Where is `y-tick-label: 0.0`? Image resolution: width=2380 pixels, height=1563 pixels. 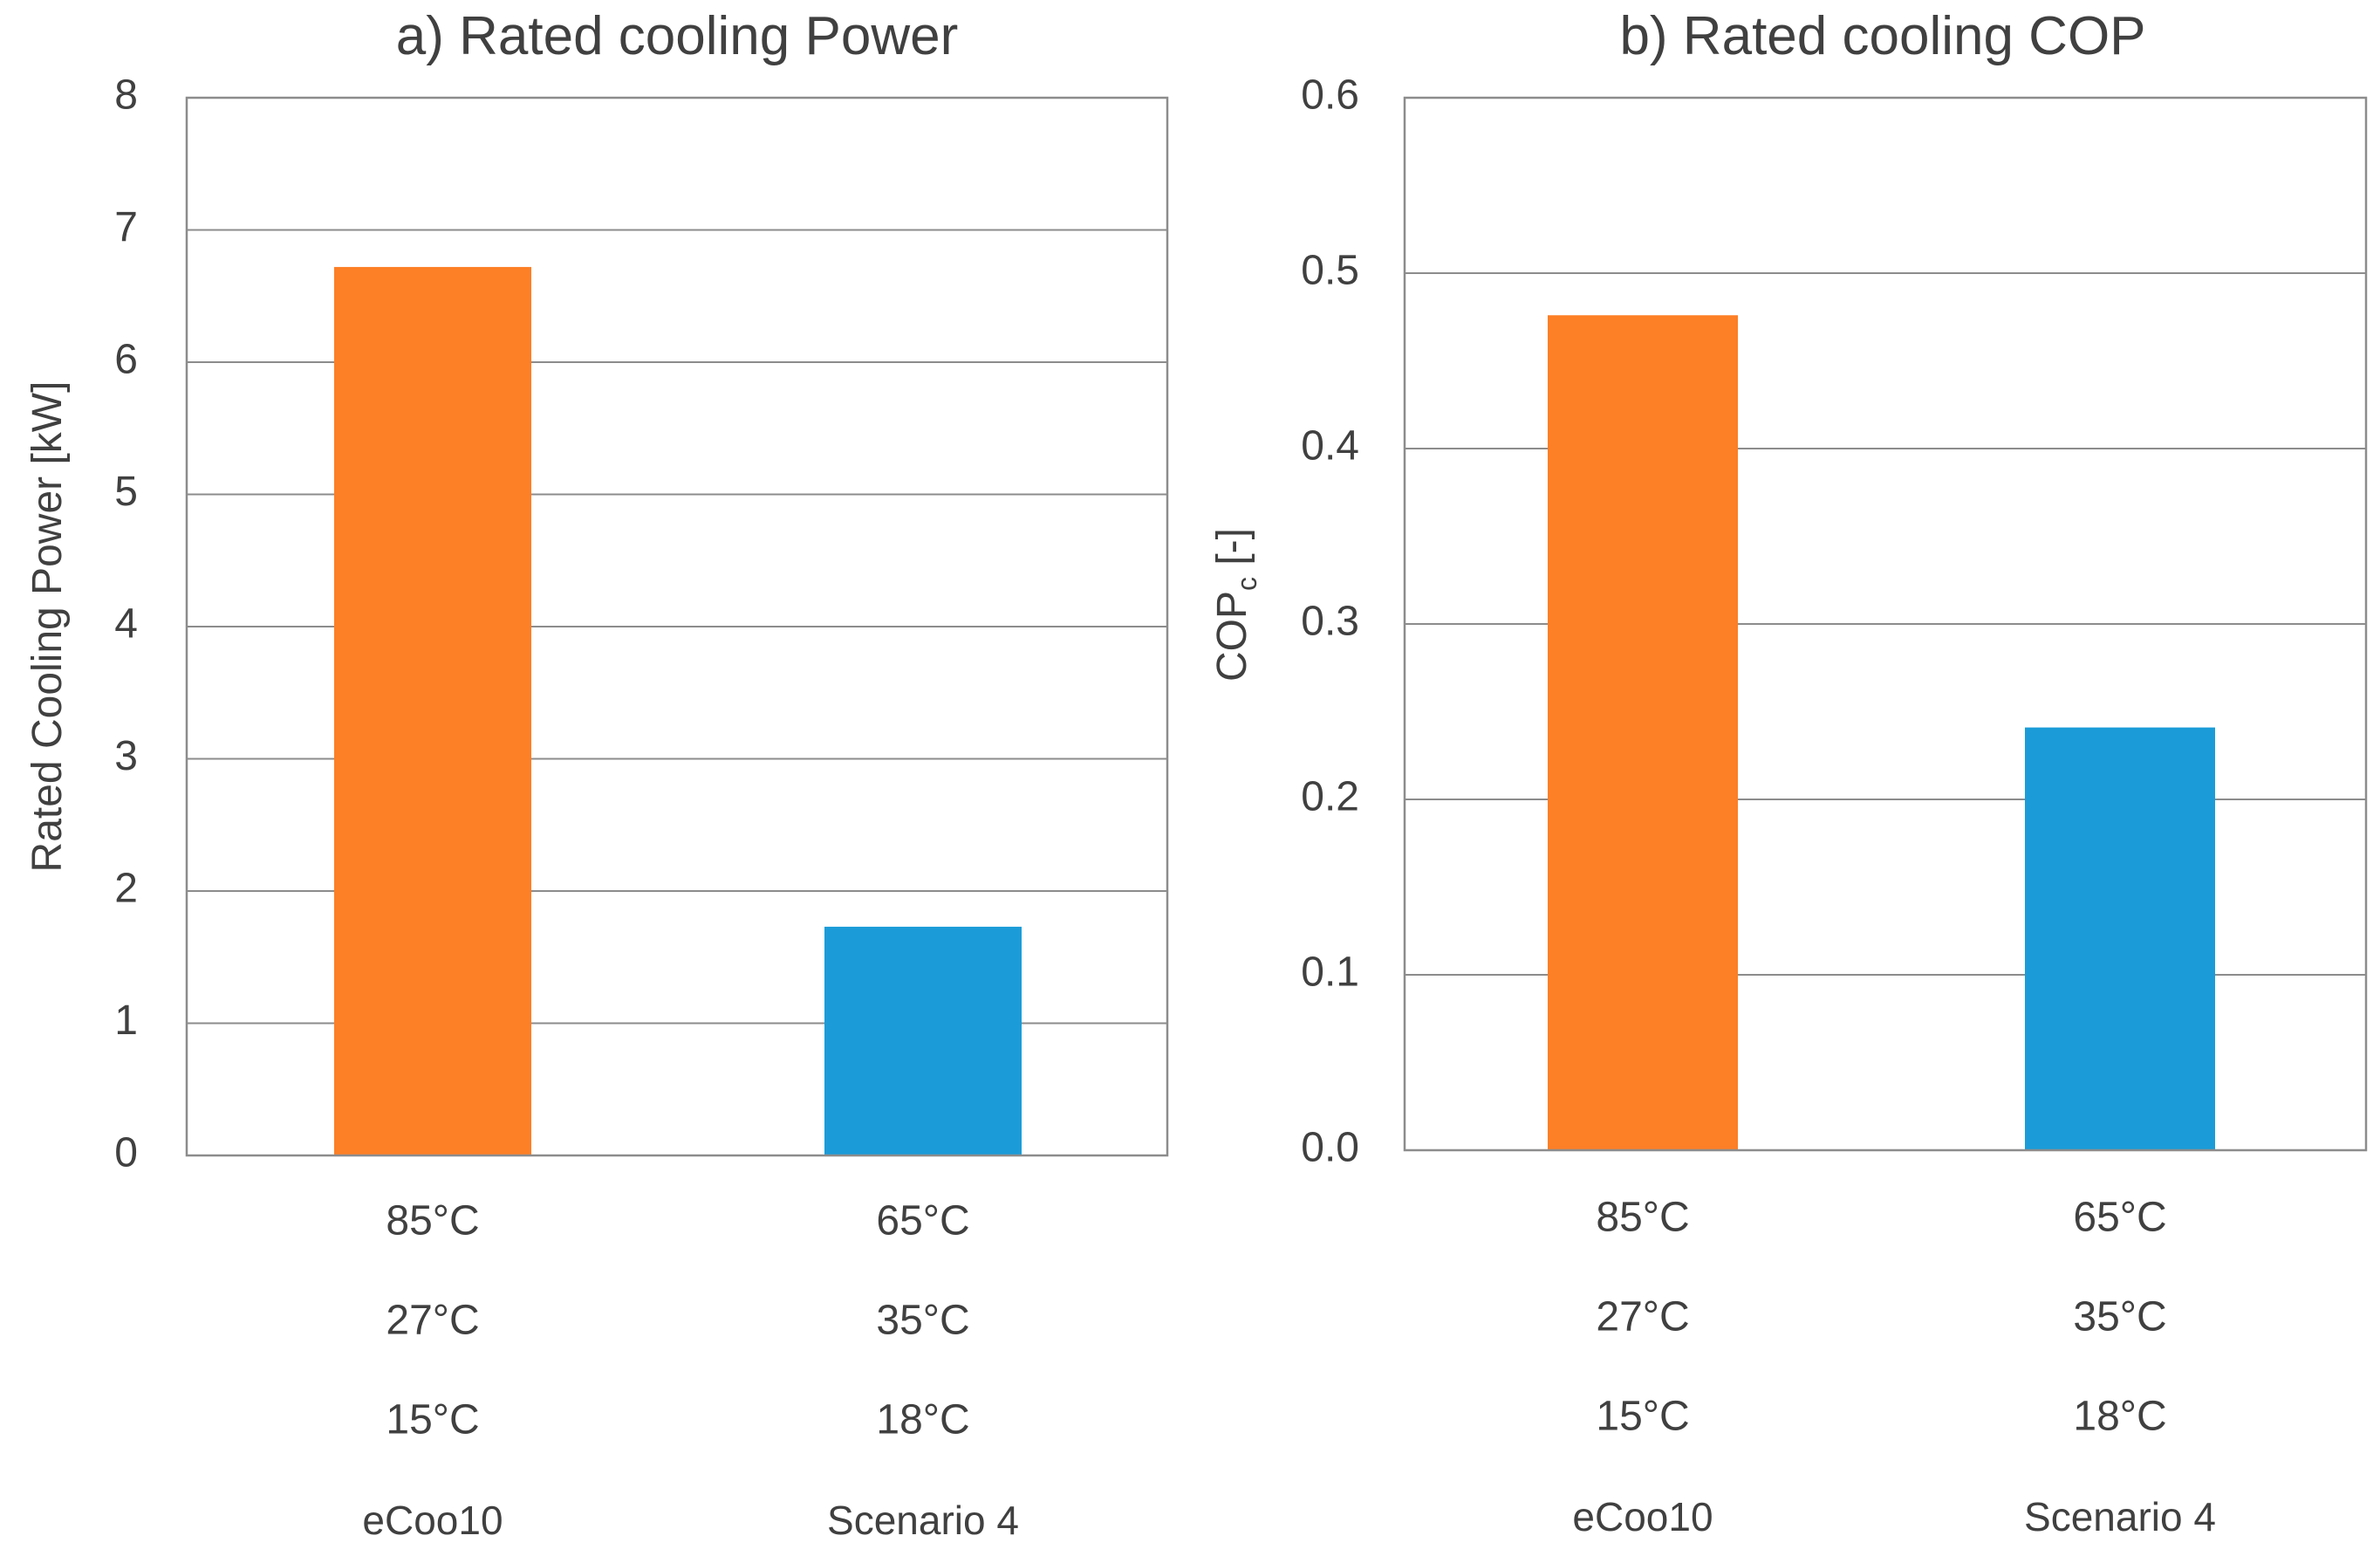 y-tick-label: 0.0 is located at coordinates (1330, 1148).